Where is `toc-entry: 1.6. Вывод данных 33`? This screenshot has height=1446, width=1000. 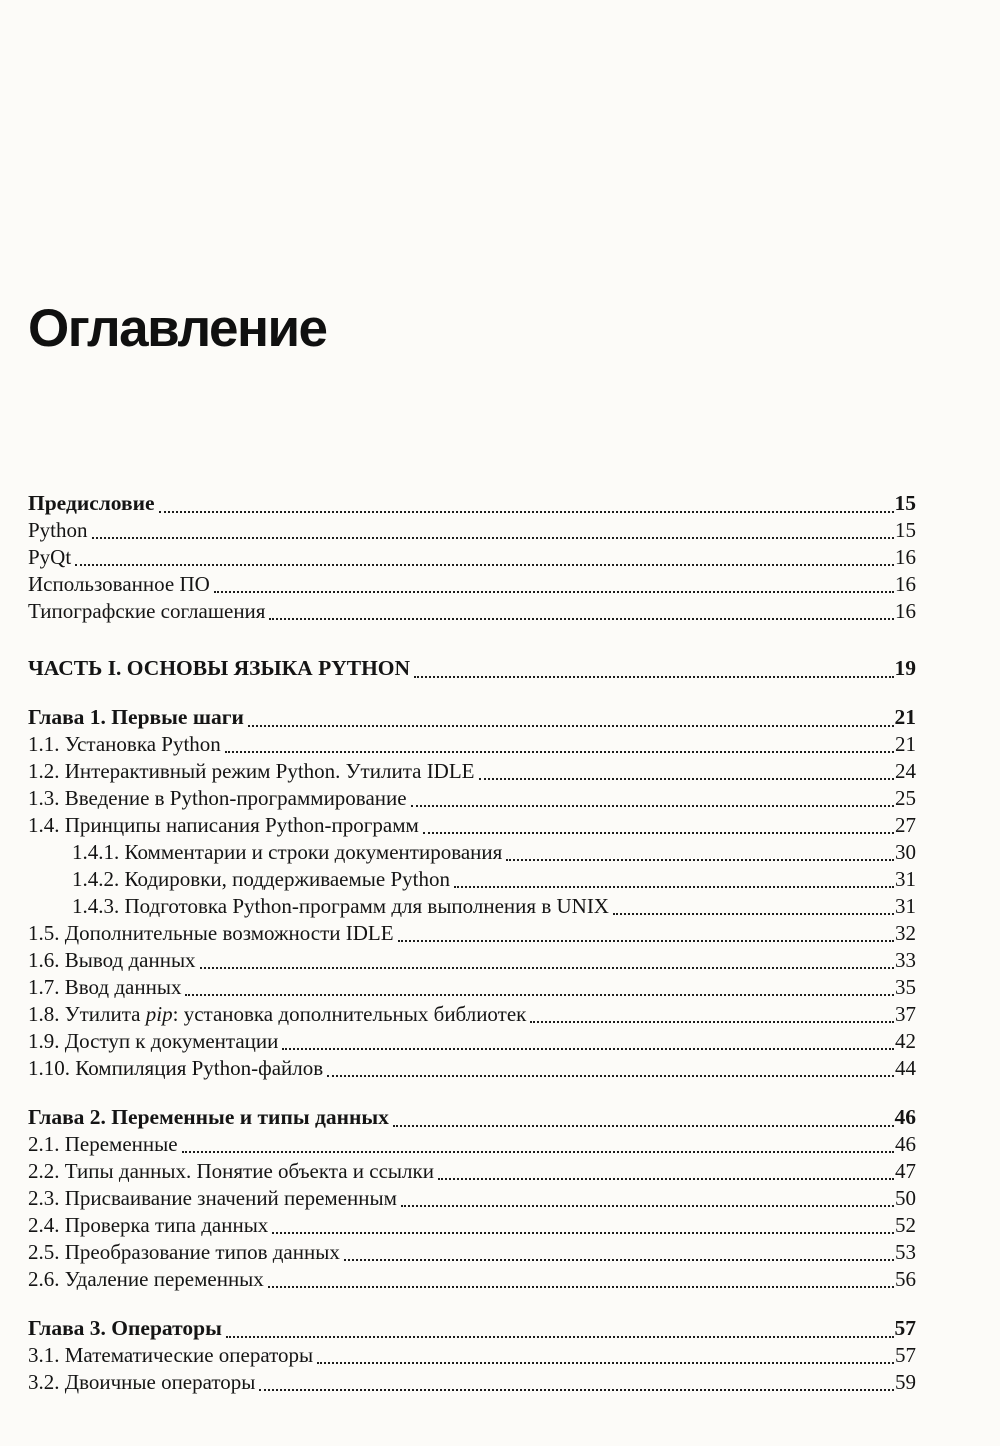
toc-entry: 1.6. Вывод данных 33 is located at coordinates (472, 960).